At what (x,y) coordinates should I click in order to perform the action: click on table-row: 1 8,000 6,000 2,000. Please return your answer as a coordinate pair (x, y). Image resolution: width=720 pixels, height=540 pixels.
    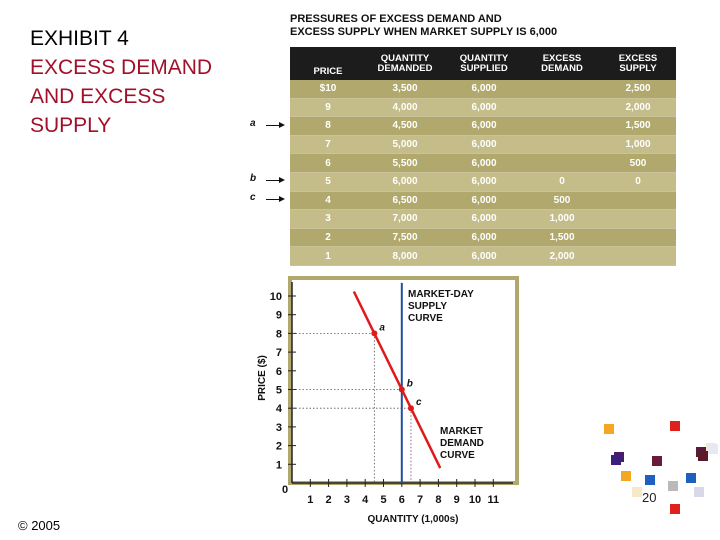
    Looking at the image, I should click on (483, 256).